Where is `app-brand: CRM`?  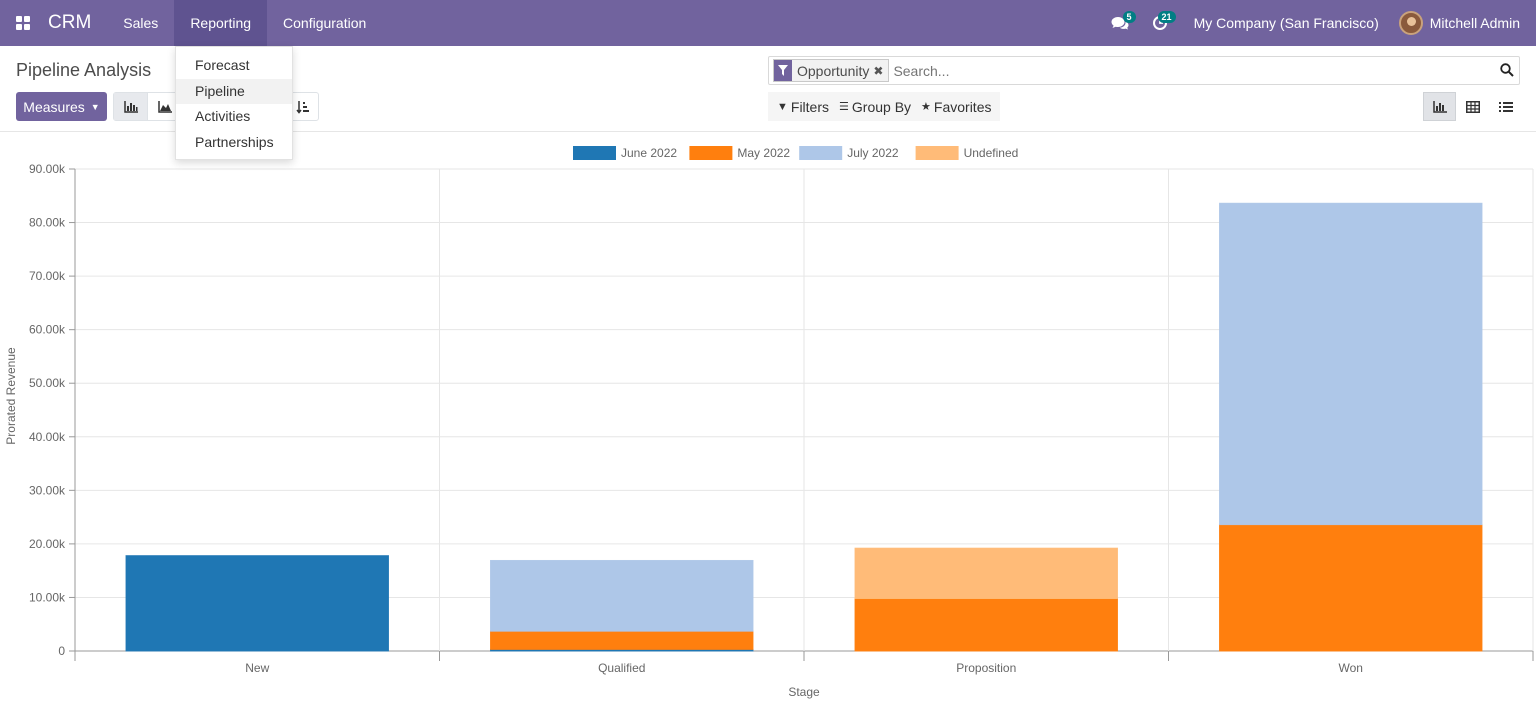 app-brand: CRM is located at coordinates (70, 22).